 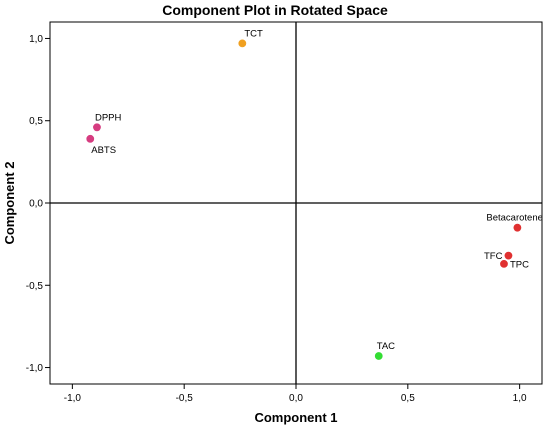 I want to click on point-label-tct: TCT, so click(x=253, y=33).